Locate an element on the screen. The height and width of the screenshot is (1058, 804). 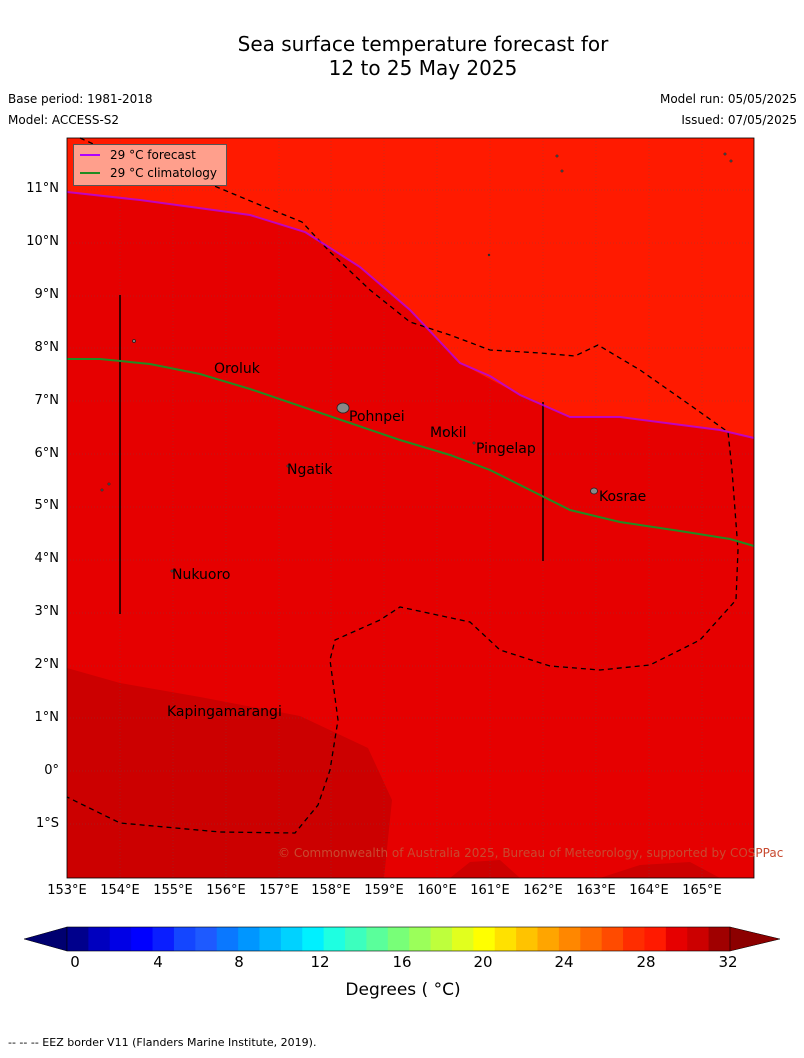
pohnpei-island is located at coordinates (343, 408).